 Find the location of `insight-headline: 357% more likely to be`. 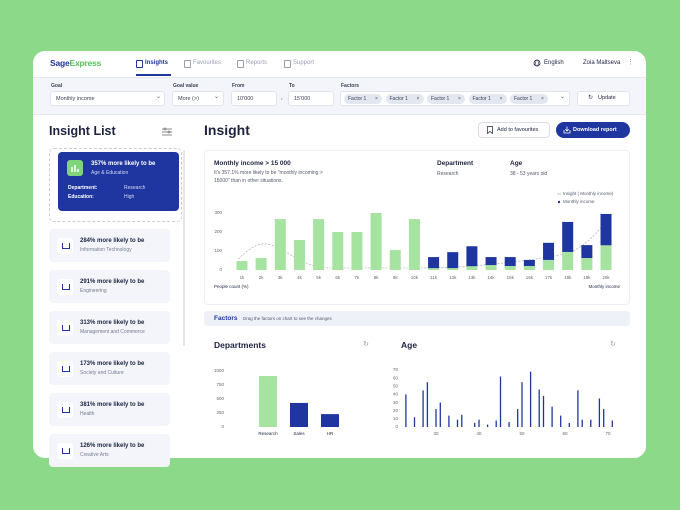

insight-headline: 357% more likely to be is located at coordinates (123, 164).